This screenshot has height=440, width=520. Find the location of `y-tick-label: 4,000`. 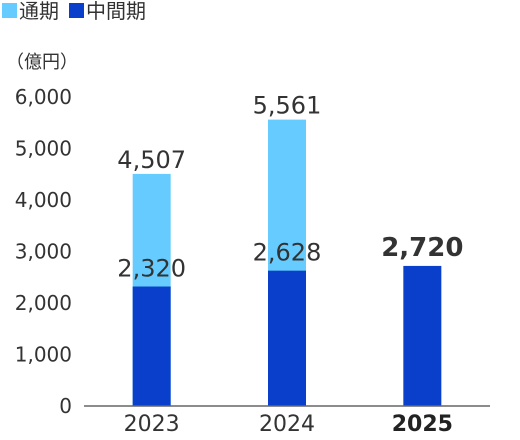

y-tick-label: 4,000 is located at coordinates (43, 200).